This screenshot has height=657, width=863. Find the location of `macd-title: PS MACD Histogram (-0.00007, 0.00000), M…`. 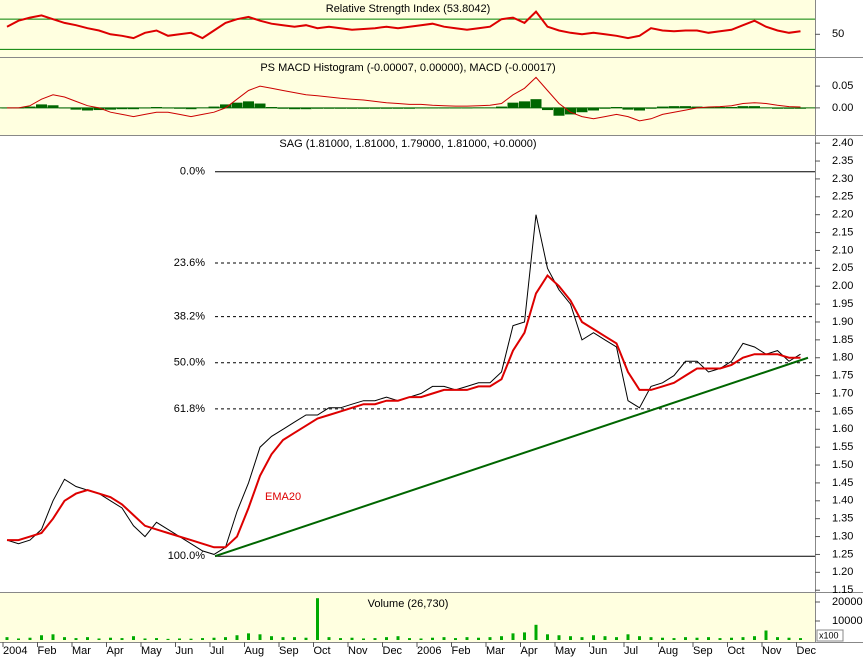

macd-title: PS MACD Histogram (-0.00007, 0.00000), M… is located at coordinates (407, 68).